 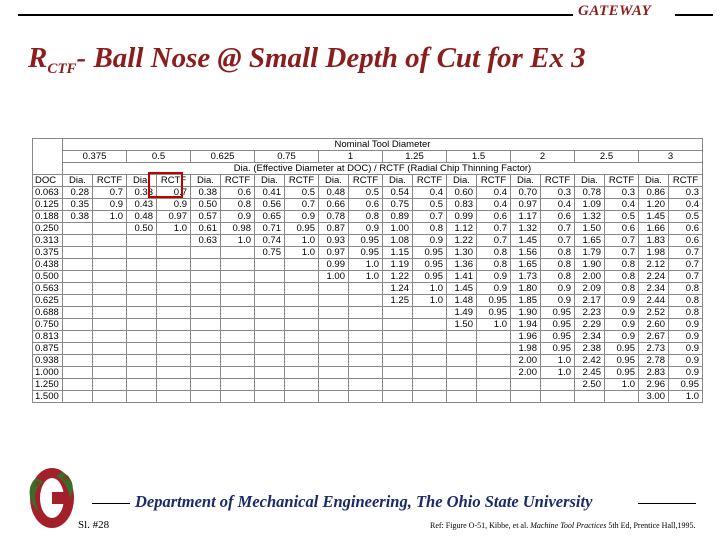 I want to click on doc-cell: 0.188, so click(x=47, y=216).